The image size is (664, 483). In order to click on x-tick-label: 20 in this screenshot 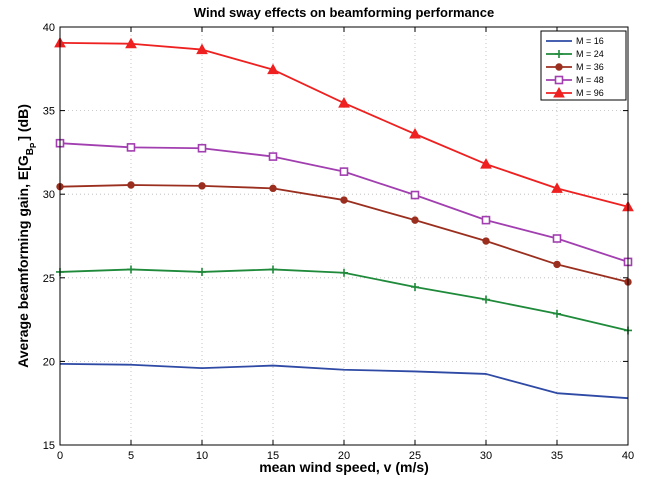, I will do `click(344, 456)`.